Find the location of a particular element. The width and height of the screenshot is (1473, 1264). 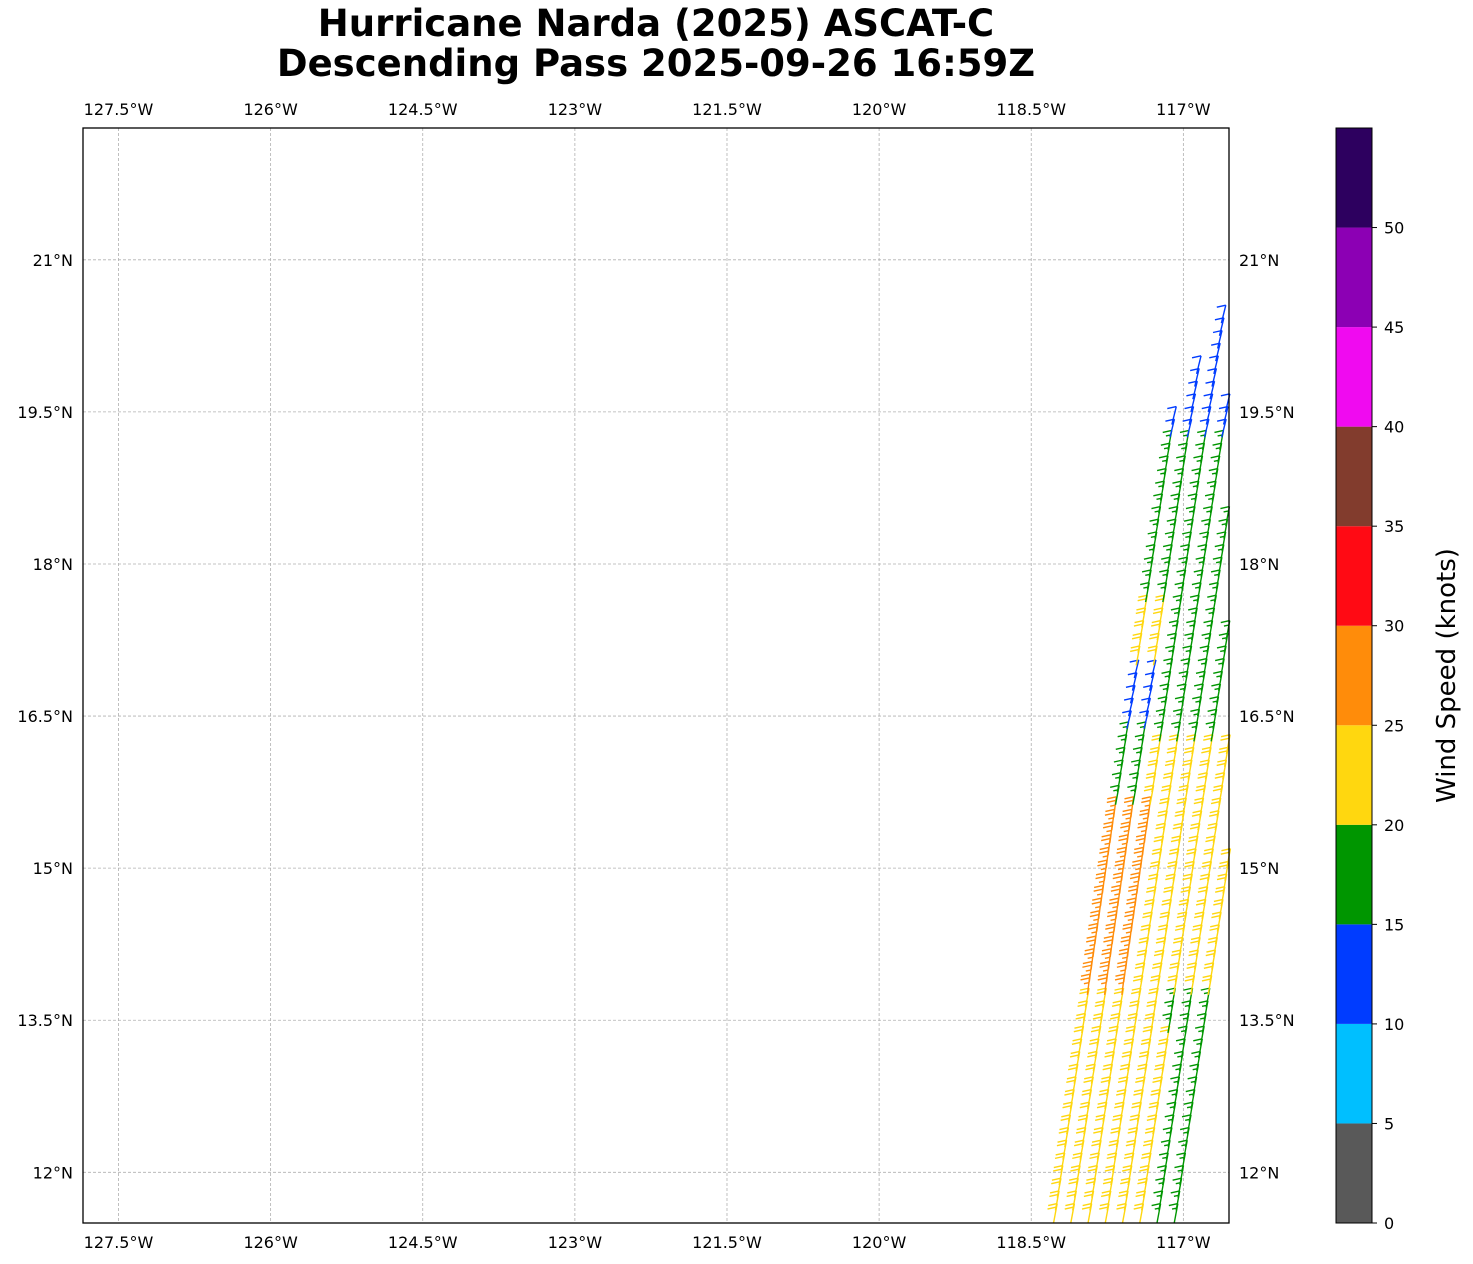

lat-tick-label-left: 13.5°N is located at coordinates (45, 1020).